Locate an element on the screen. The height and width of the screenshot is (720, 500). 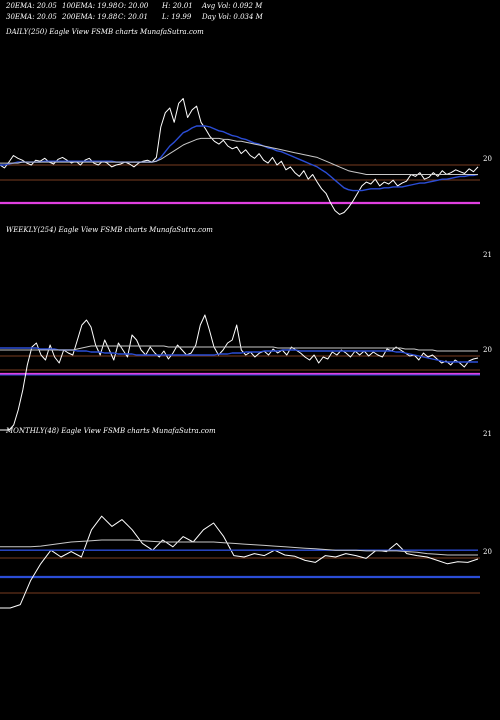
low-label: L: 19.99 is located at coordinates (177, 17).